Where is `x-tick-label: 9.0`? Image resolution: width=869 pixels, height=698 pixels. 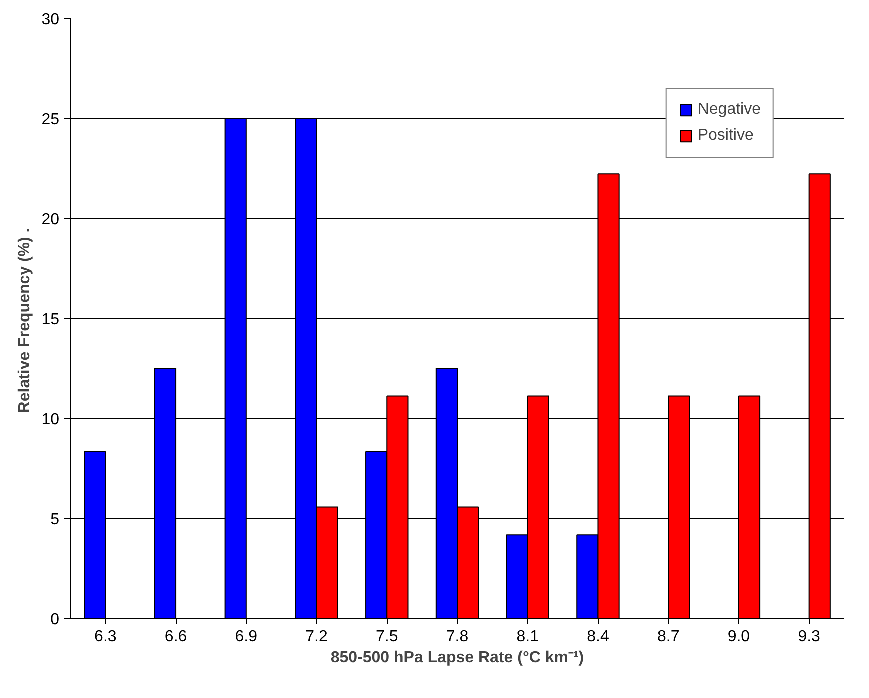
x-tick-label: 9.0 is located at coordinates (739, 637).